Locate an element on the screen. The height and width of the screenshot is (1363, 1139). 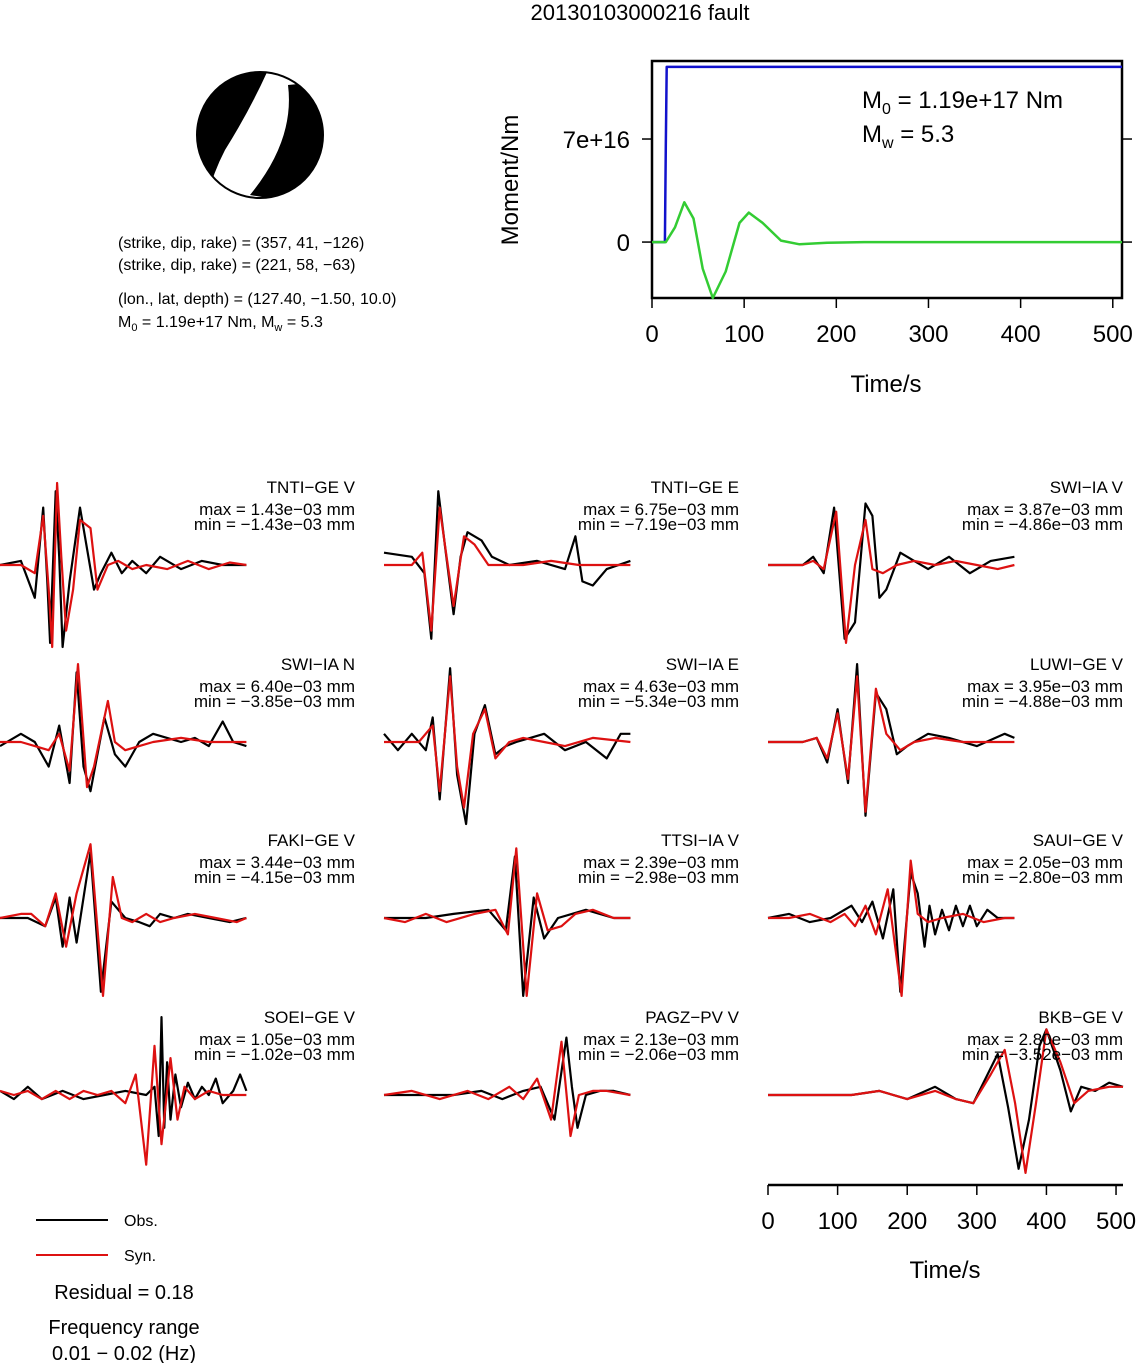
m0-annot-value: = 1.19e+17 Nm is located at coordinates (977, 100).